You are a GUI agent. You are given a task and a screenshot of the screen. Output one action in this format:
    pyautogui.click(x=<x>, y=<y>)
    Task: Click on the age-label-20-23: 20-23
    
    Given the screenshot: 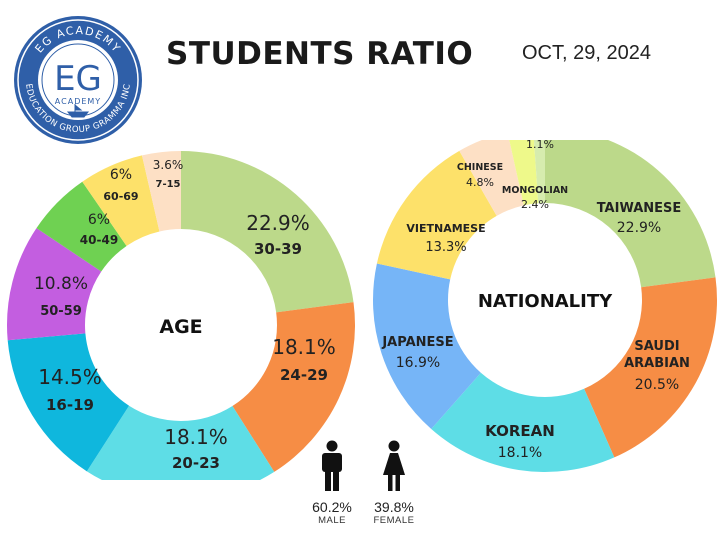 What is the action you would take?
    pyautogui.click(x=196, y=463)
    